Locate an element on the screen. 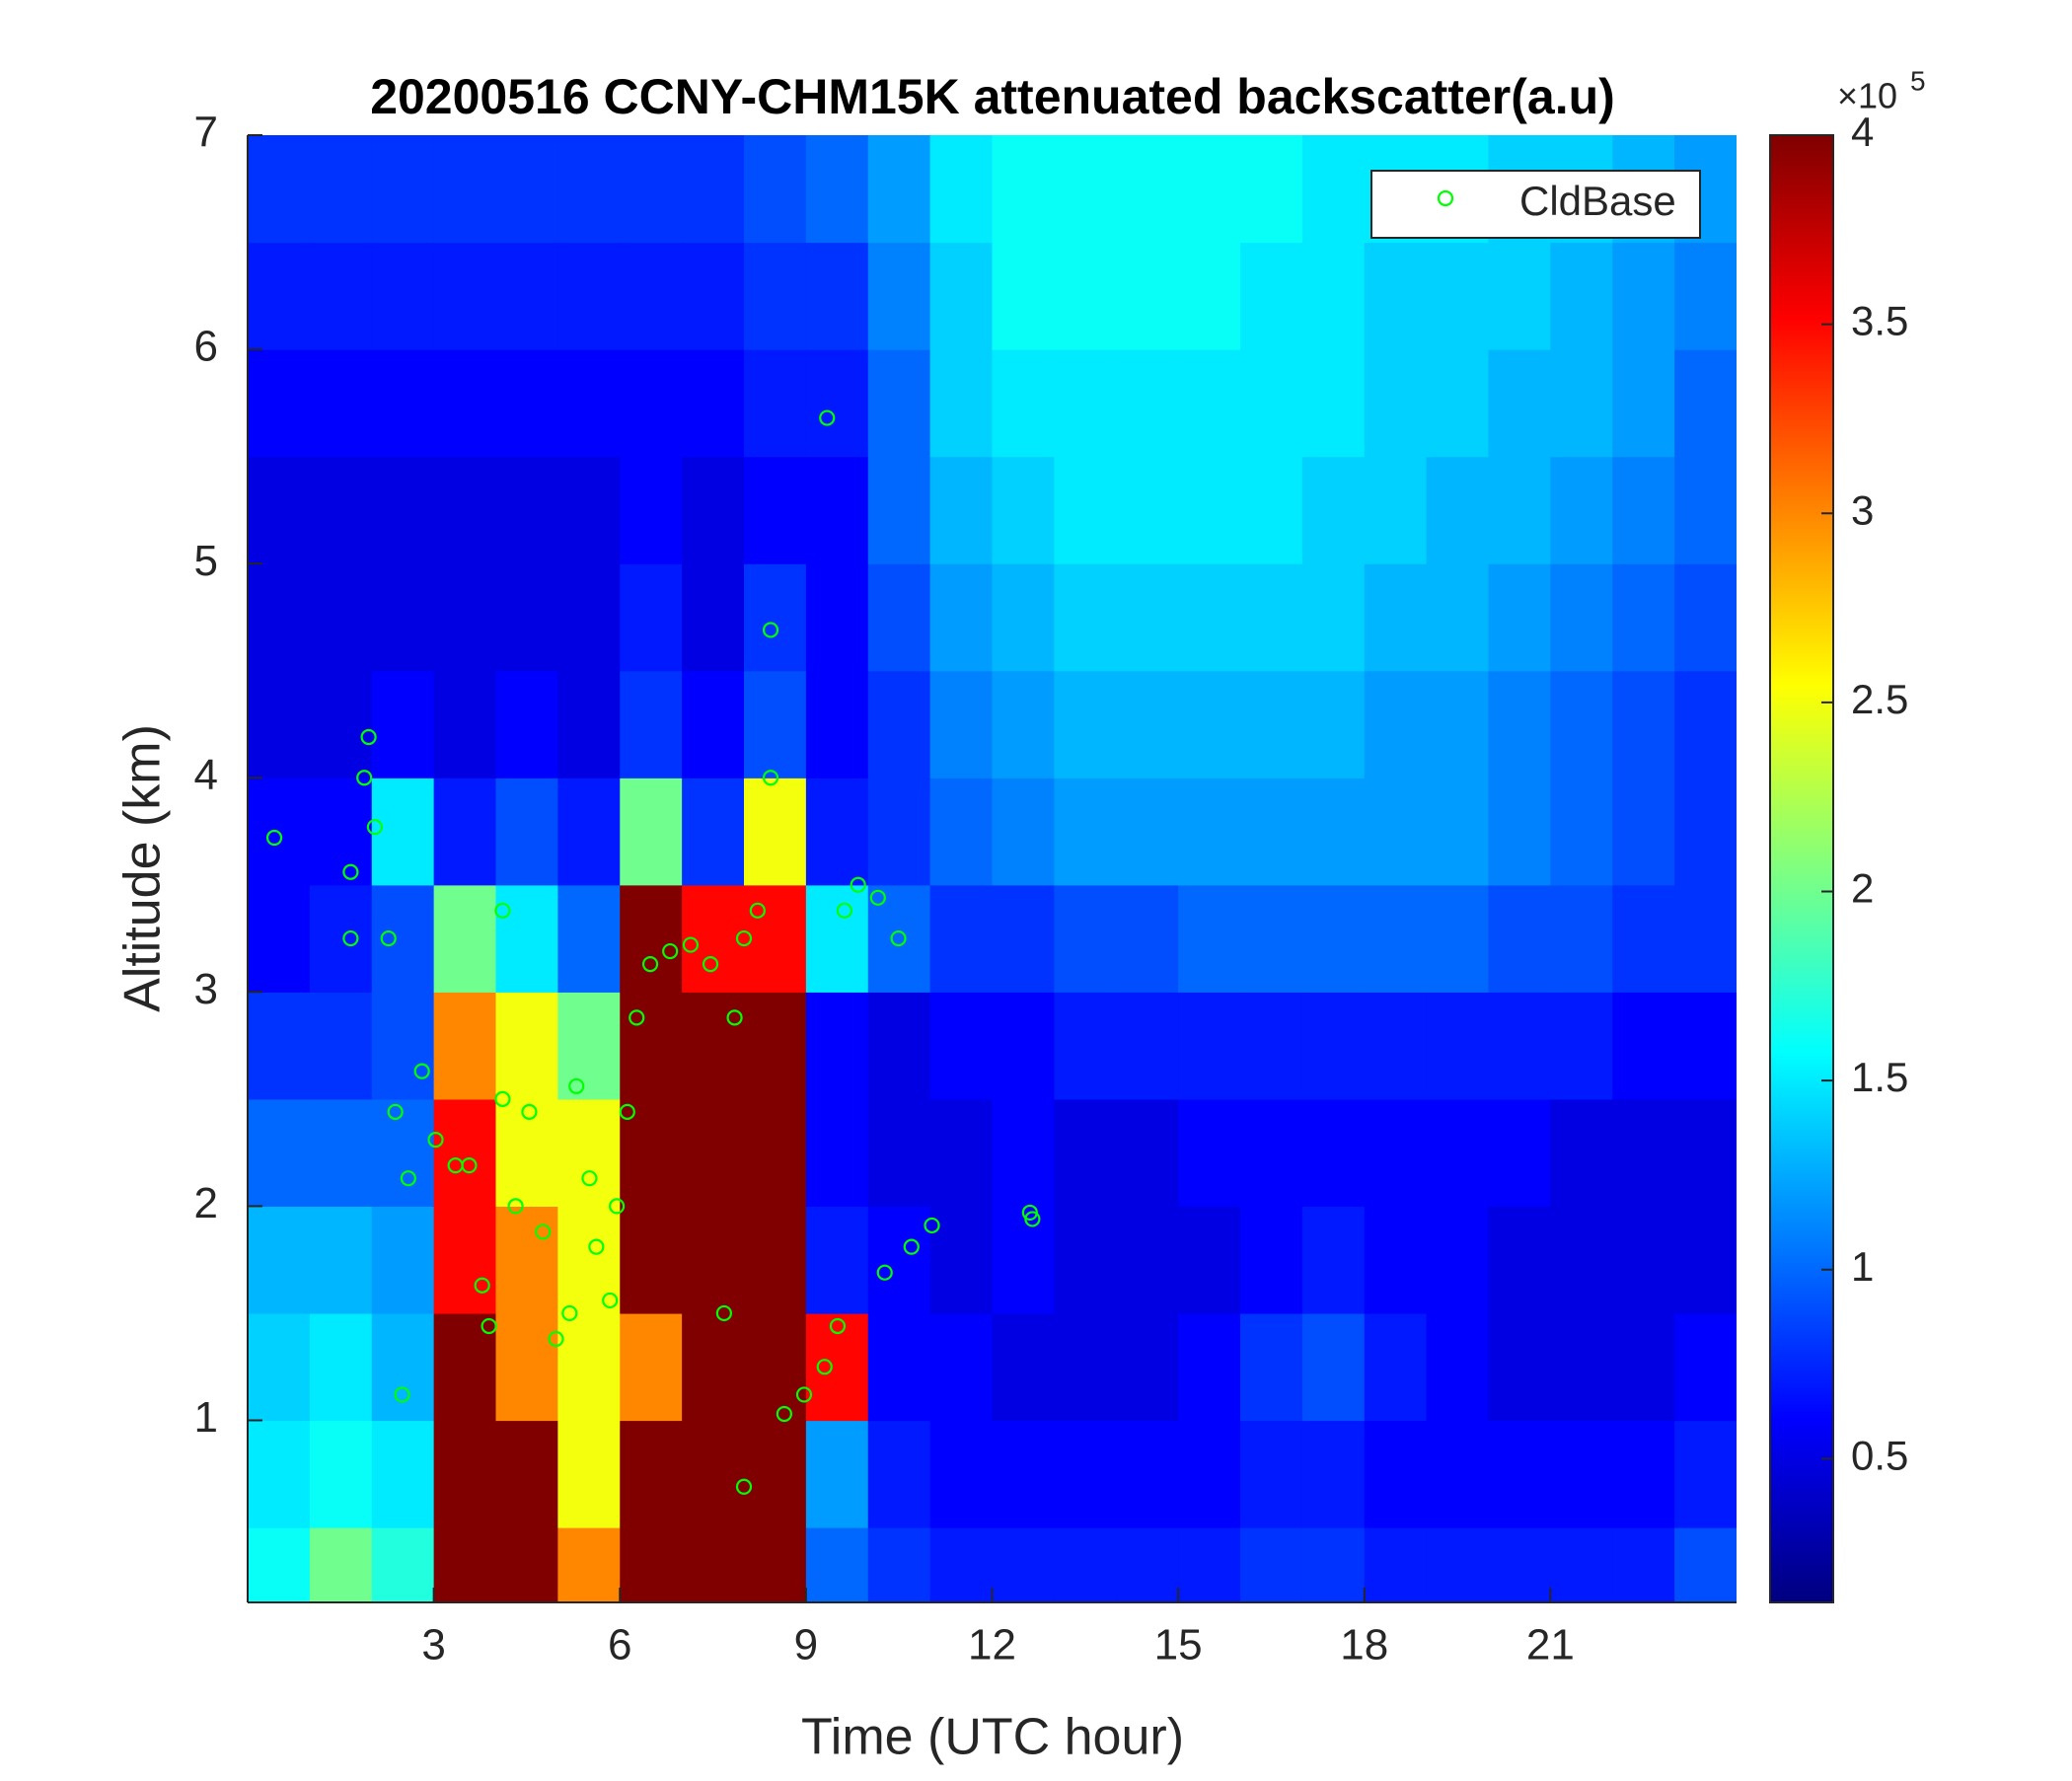  colorbar-multiplier: ×10 is located at coordinates (1867, 96).